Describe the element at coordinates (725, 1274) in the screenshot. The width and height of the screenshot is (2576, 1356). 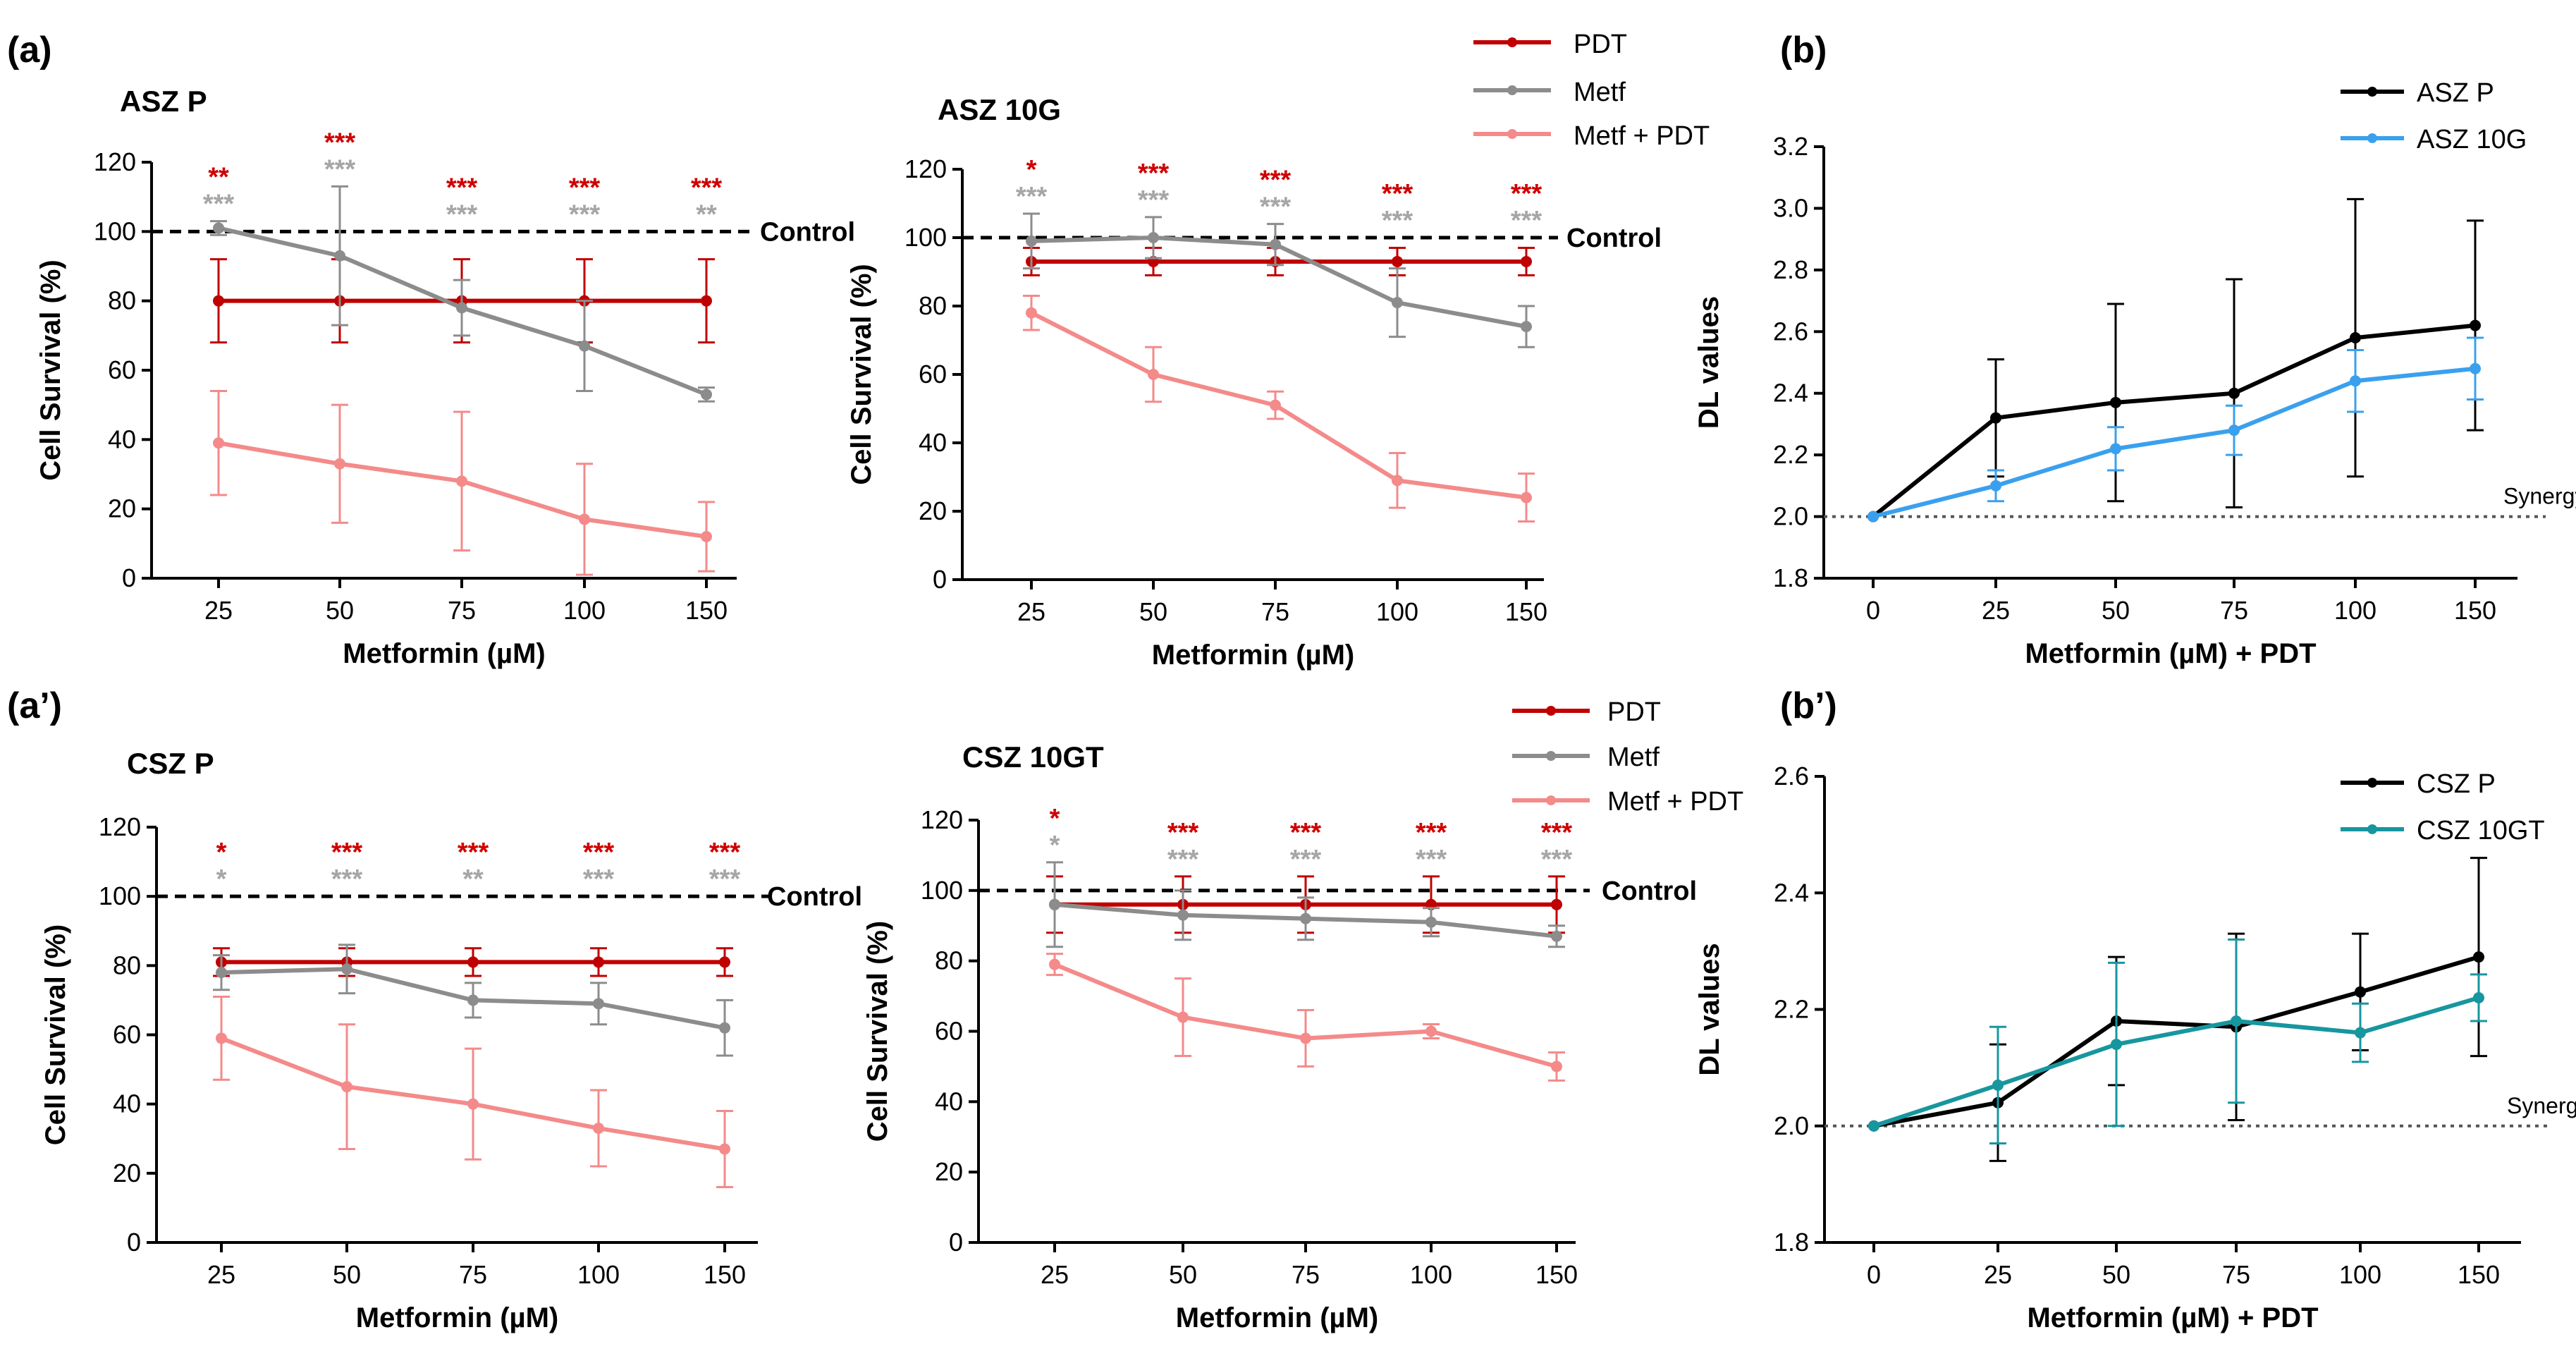
I see `csz_p-xtick-label: 150` at that location.